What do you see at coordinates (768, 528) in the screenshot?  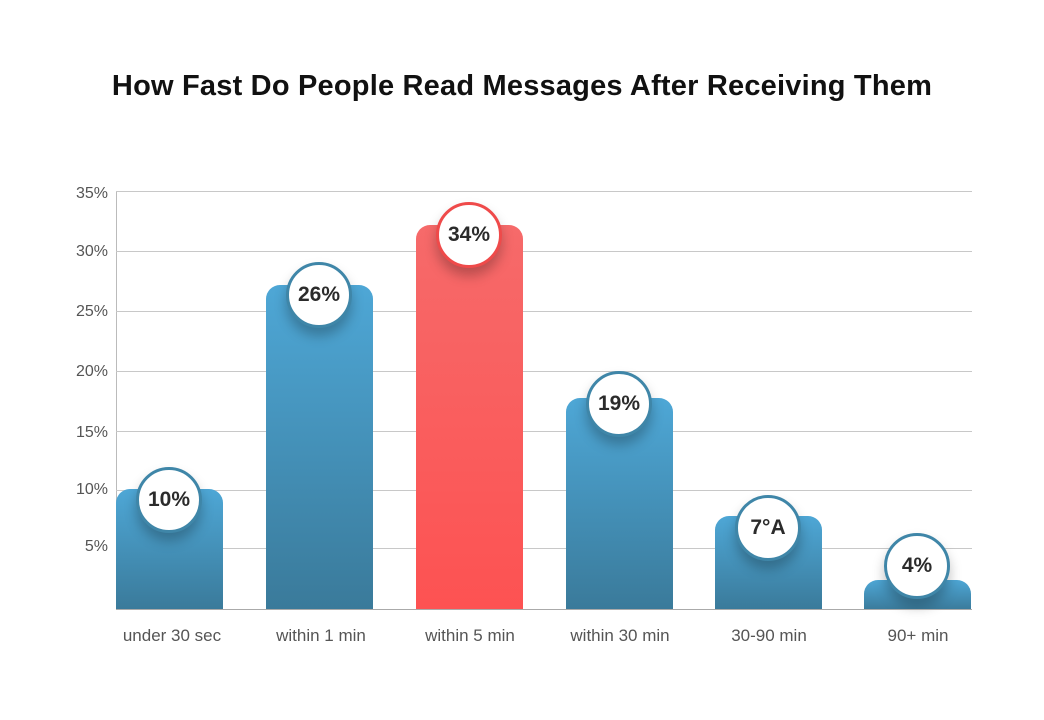 I see `value-label: 7°A` at bounding box center [768, 528].